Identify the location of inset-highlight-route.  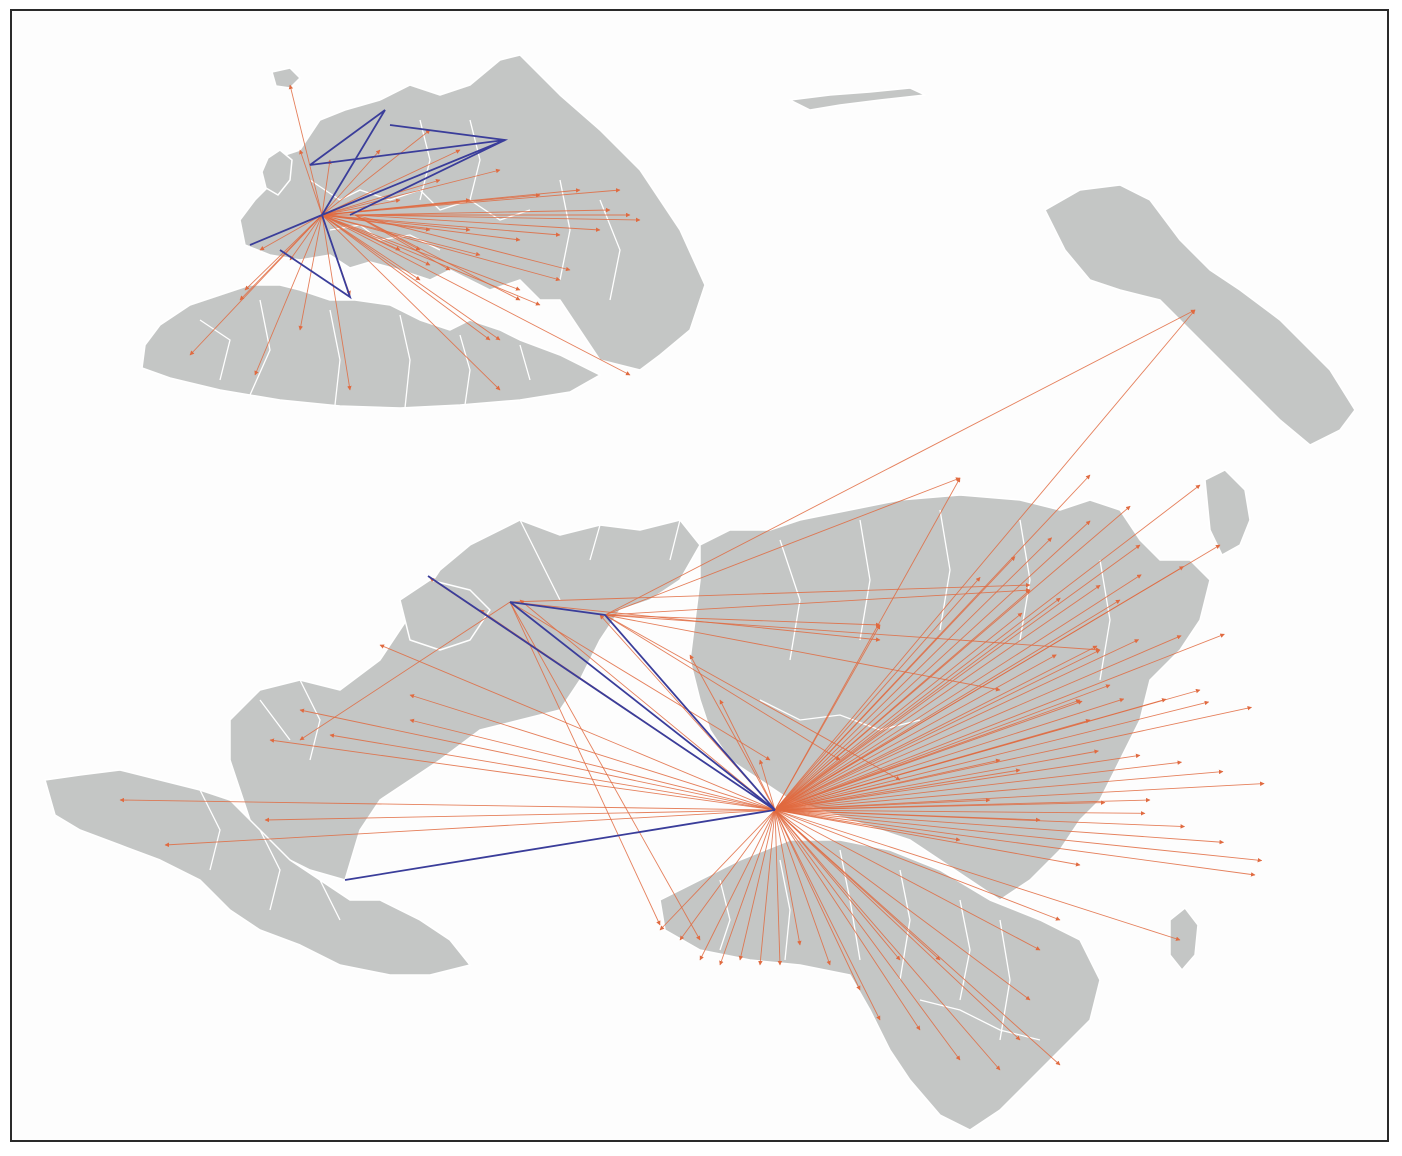
(429, 170).